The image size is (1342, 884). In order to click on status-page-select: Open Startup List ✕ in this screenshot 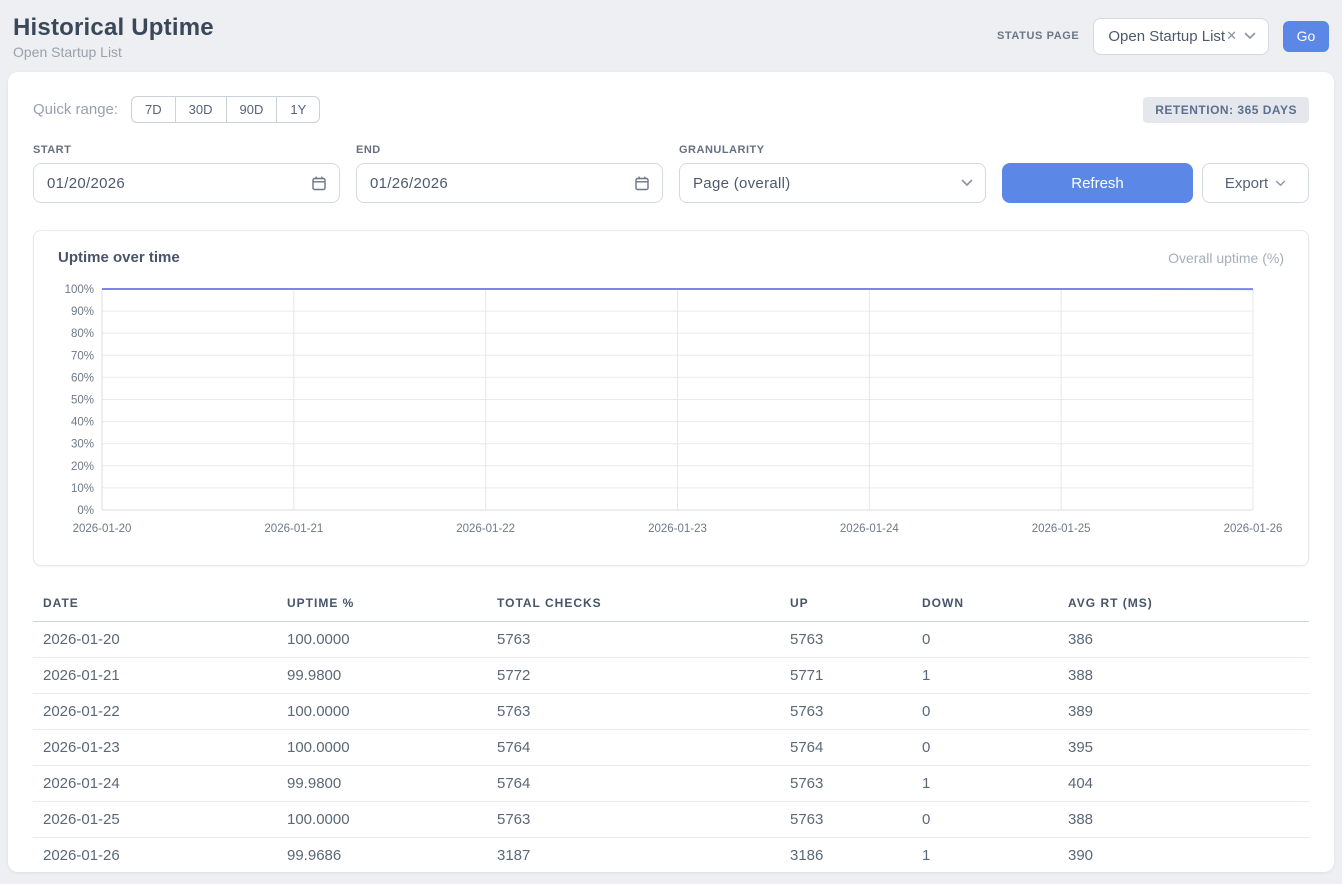, I will do `click(1181, 36)`.